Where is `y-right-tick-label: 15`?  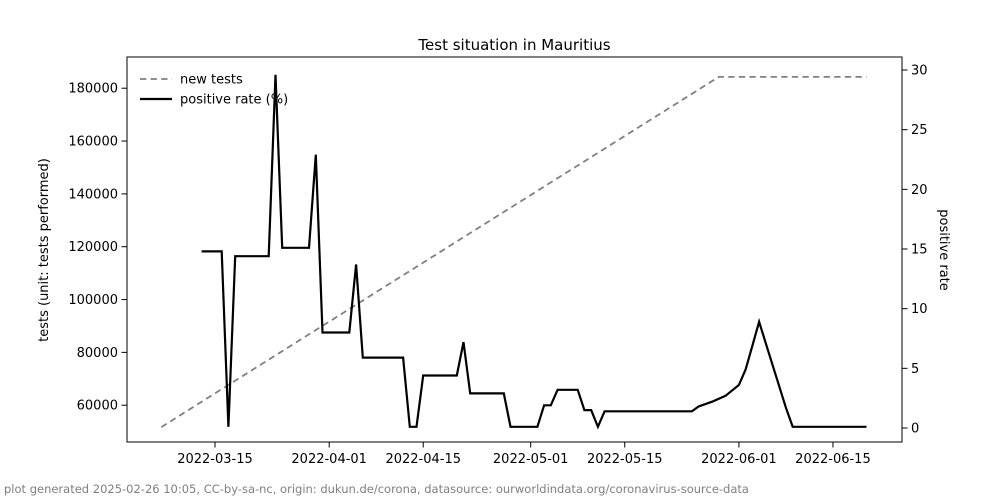
y-right-tick-label: 15 is located at coordinates (919, 250).